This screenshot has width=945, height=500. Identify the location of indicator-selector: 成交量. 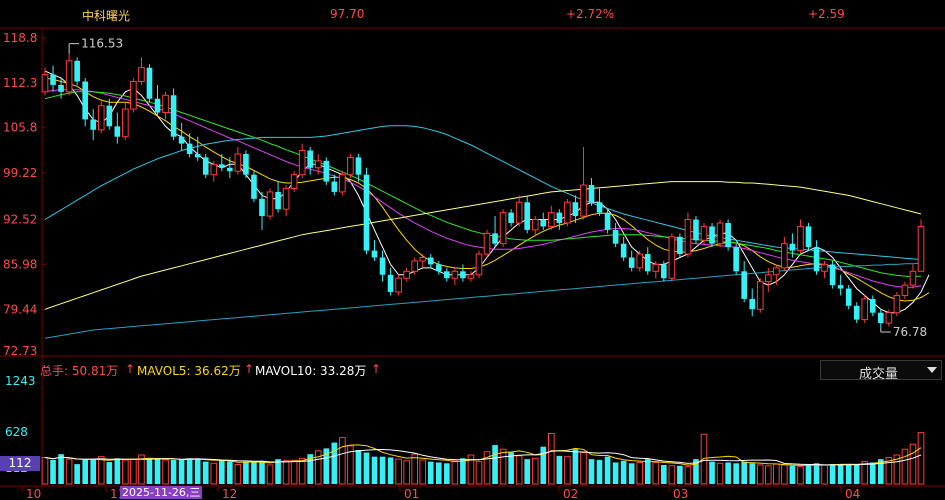
(881, 371).